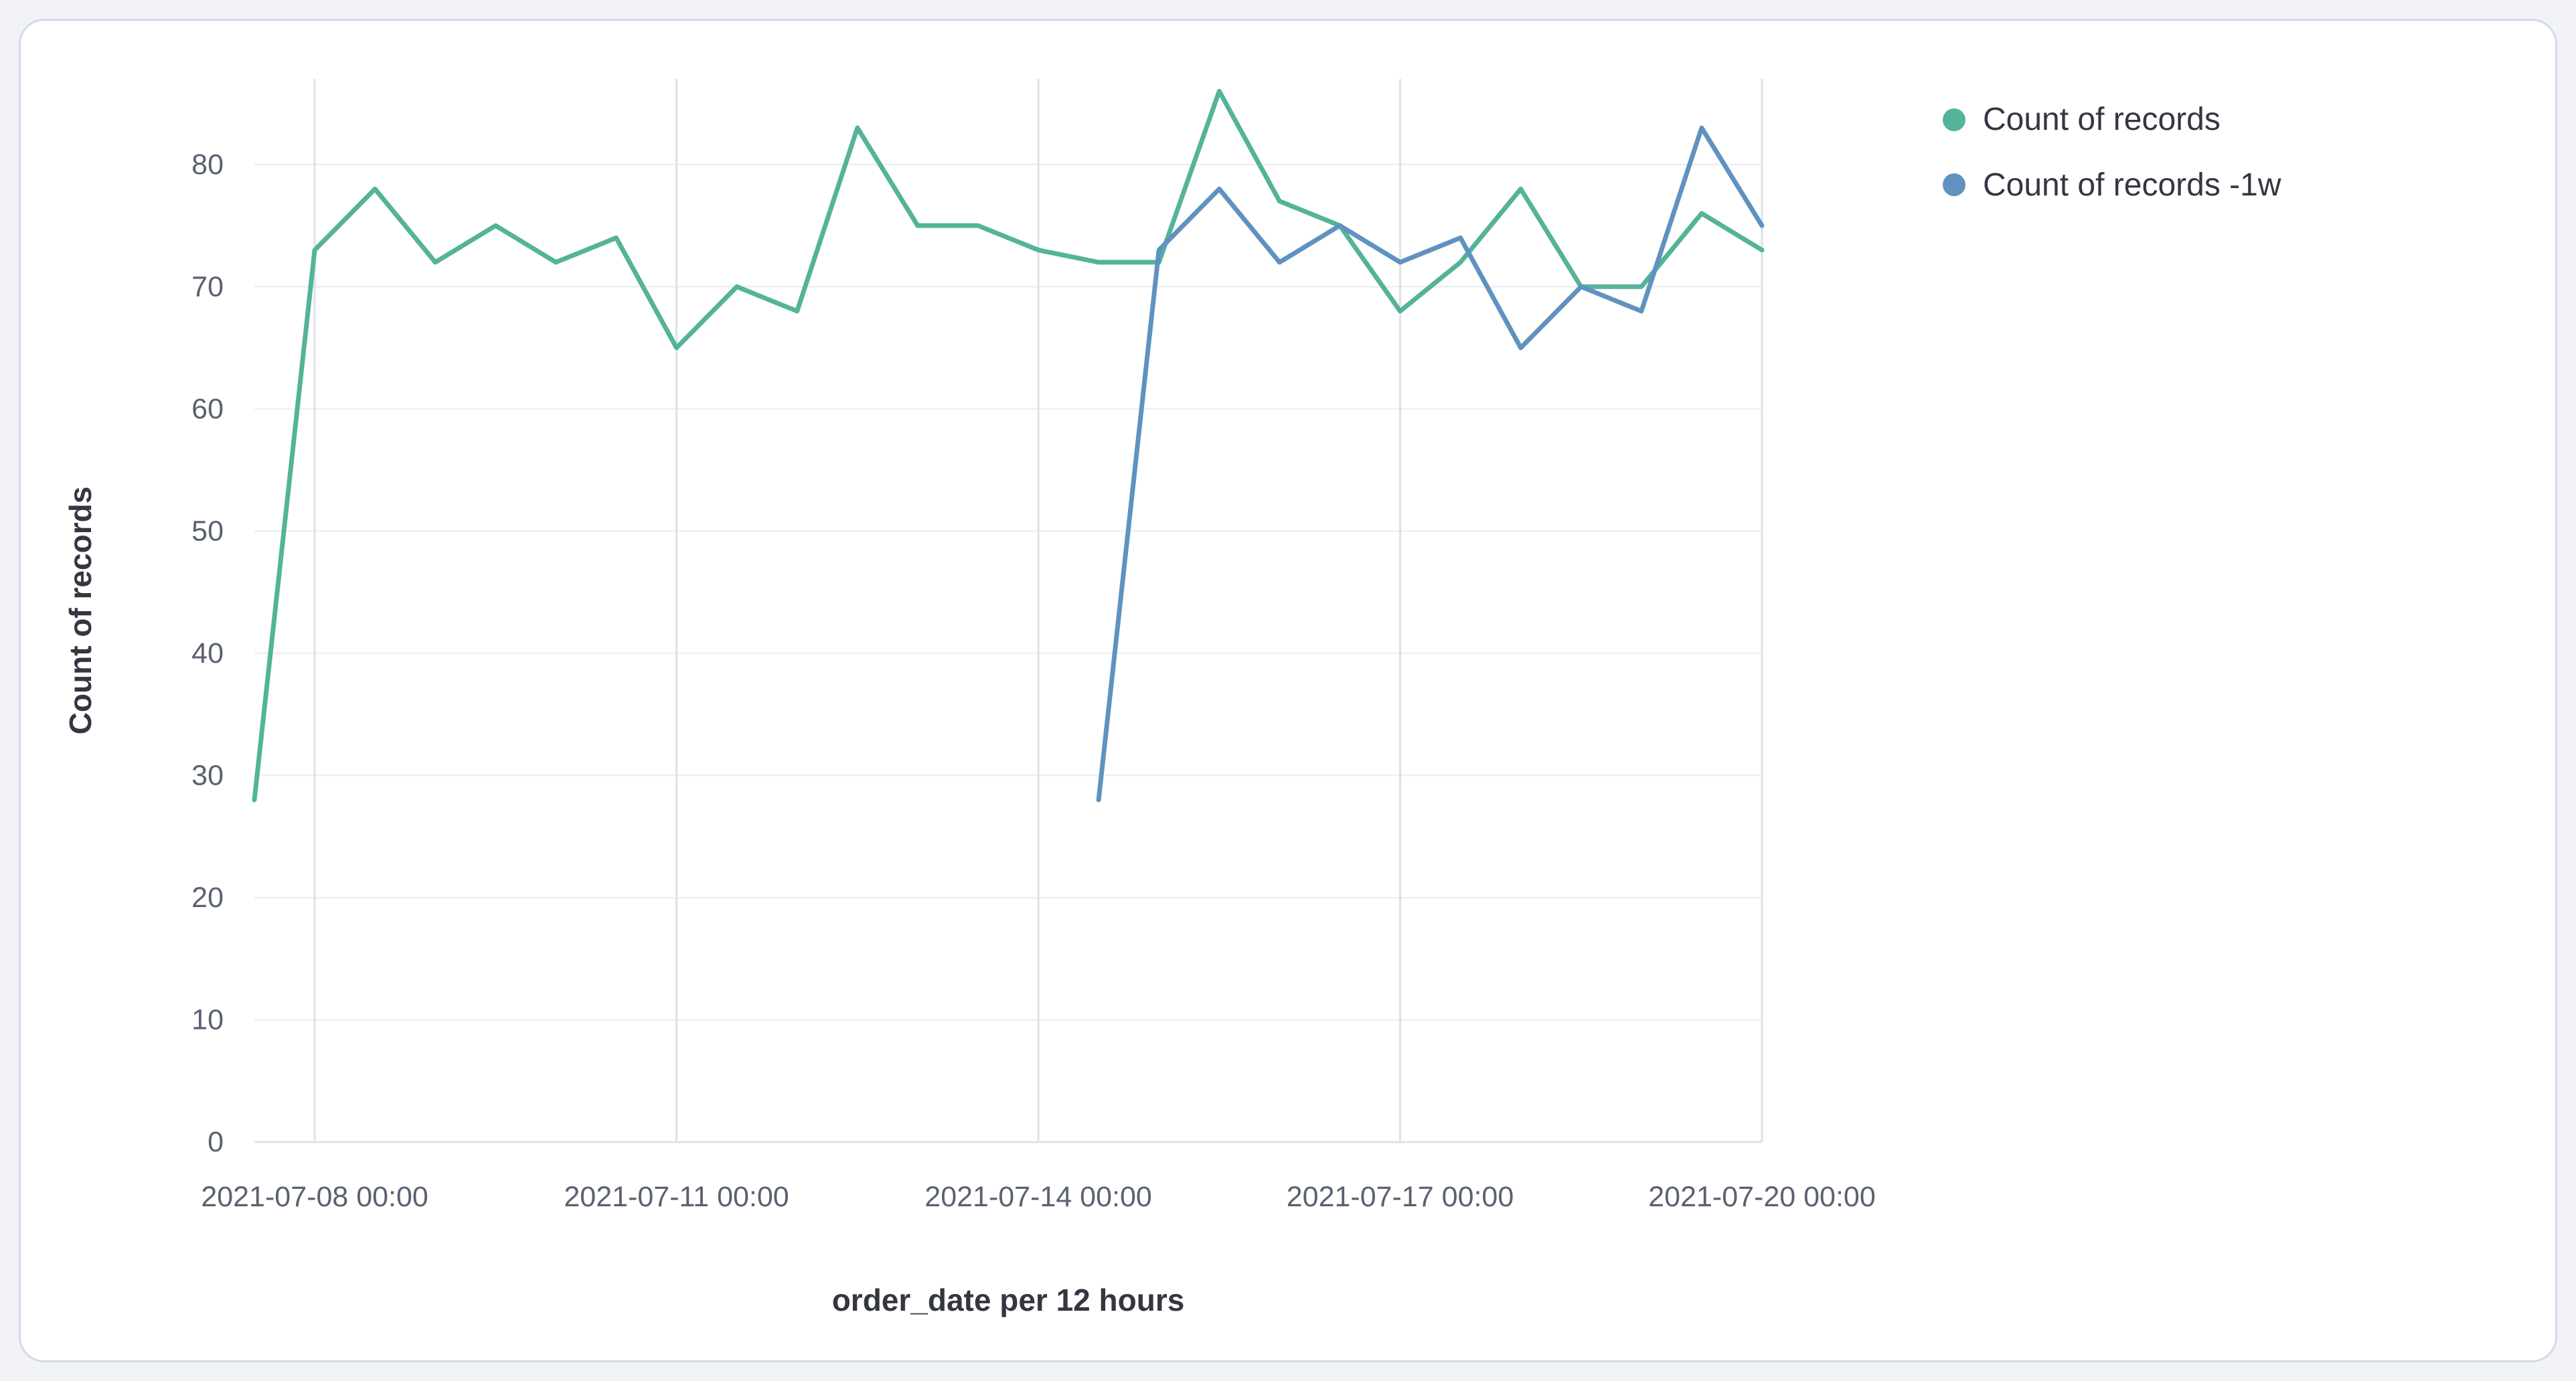  What do you see at coordinates (315, 1197) in the screenshot?
I see `x-axis-tick-label: 2021-07-08 00:00` at bounding box center [315, 1197].